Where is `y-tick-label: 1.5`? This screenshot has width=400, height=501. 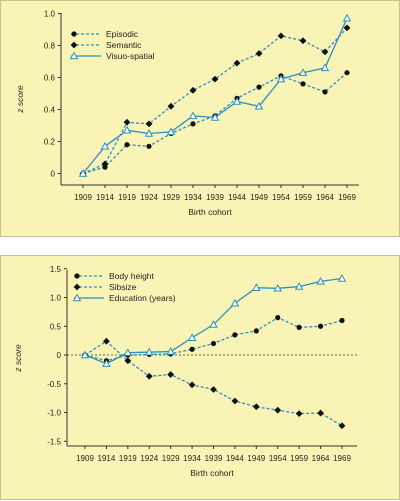 y-tick-label: 1.5 is located at coordinates (56, 269).